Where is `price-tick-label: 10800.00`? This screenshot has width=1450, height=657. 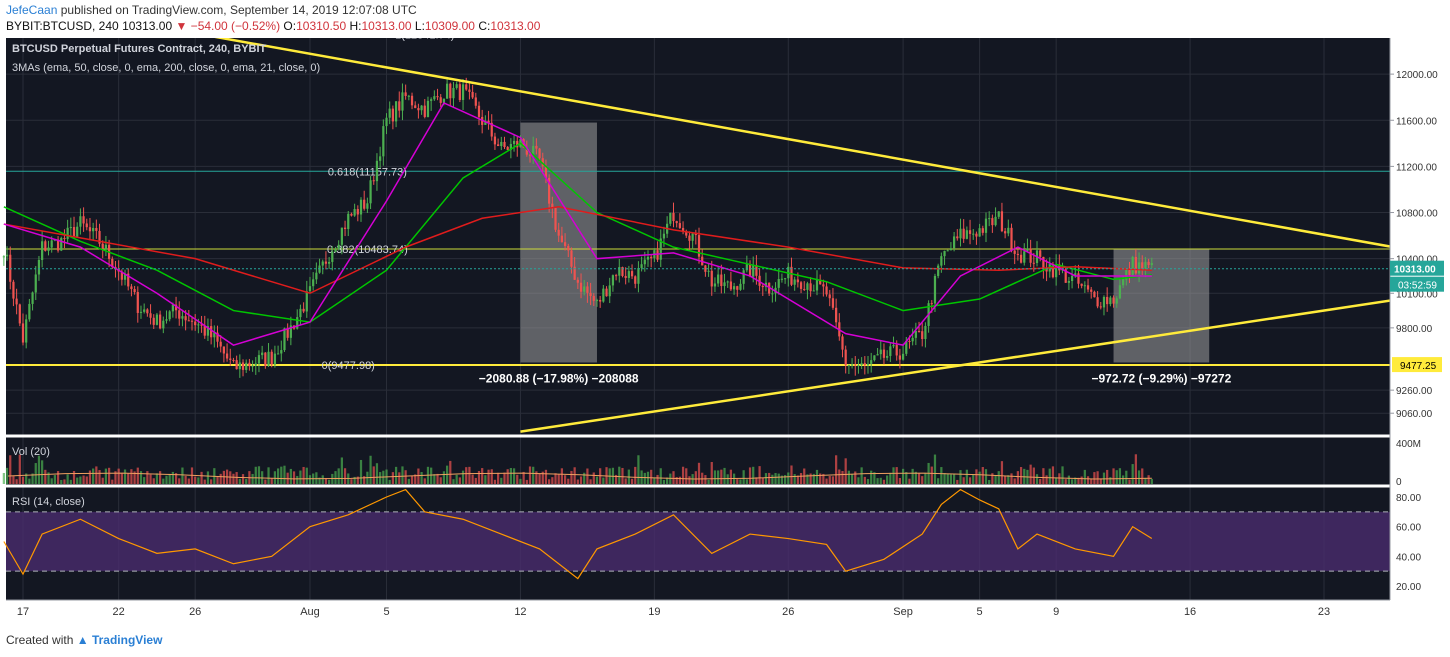 price-tick-label: 10800.00 is located at coordinates (1417, 214).